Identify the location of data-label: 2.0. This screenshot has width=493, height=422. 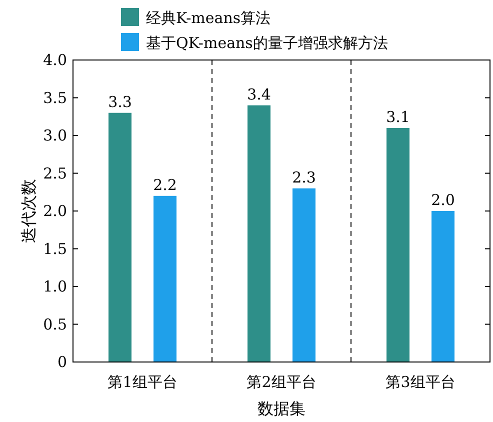
(443, 200).